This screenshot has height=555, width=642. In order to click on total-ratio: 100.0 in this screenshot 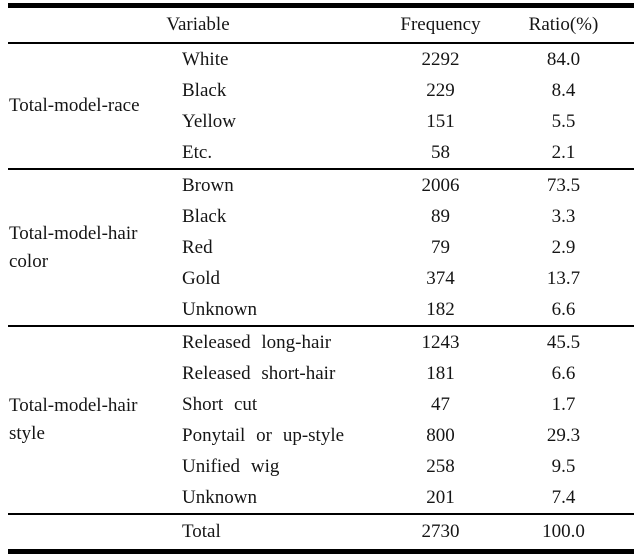, I will do `click(563, 531)`.